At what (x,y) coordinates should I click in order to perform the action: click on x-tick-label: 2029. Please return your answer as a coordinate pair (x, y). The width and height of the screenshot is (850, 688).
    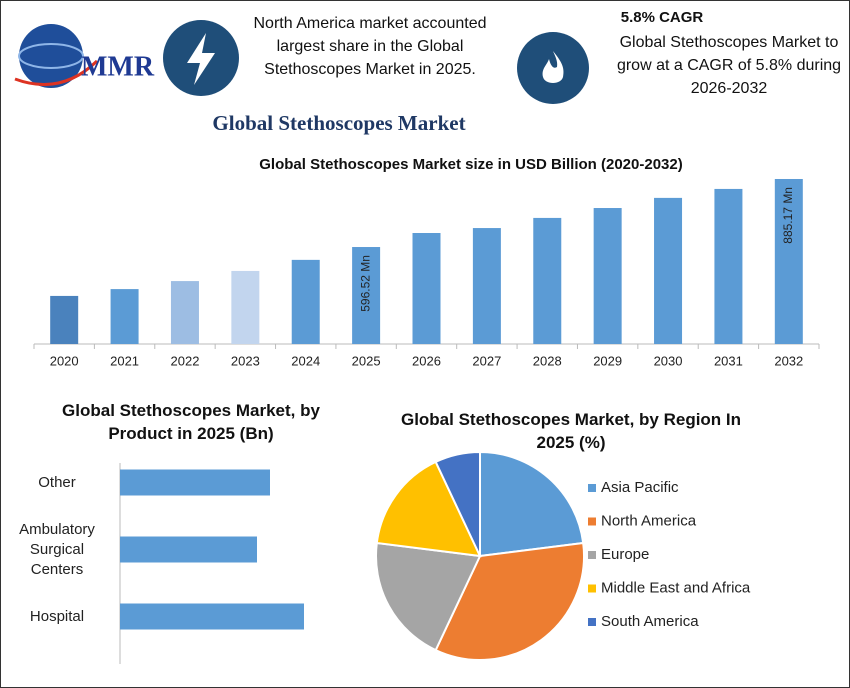
    Looking at the image, I should click on (607, 360).